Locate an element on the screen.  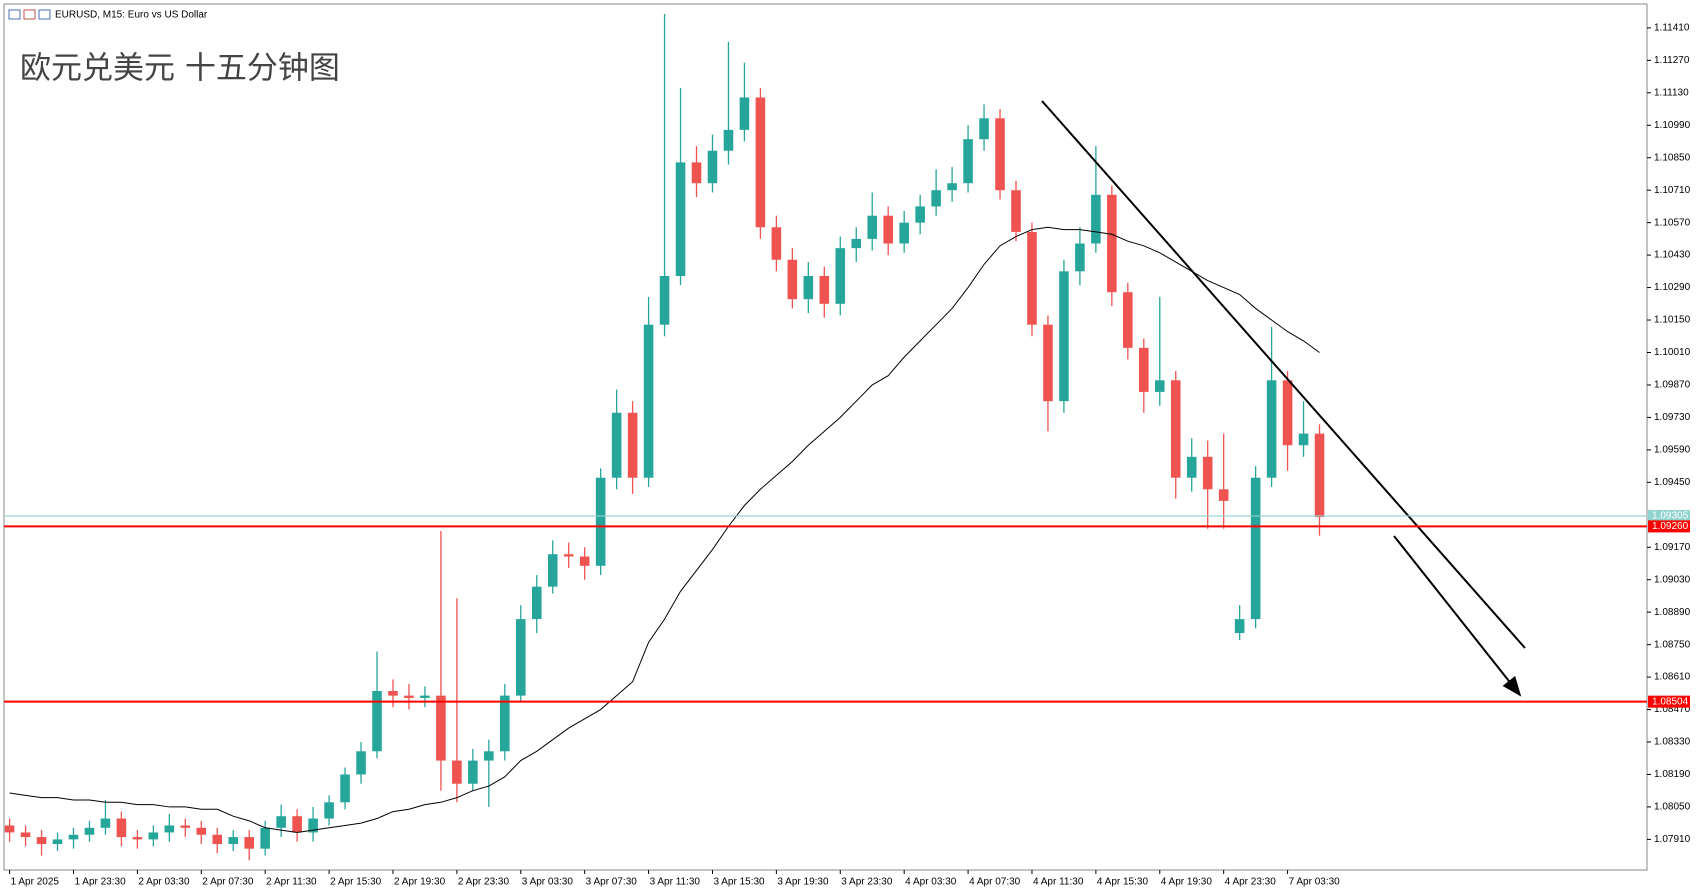
x-tick-label: 2 Apr 15:30 is located at coordinates (356, 882).